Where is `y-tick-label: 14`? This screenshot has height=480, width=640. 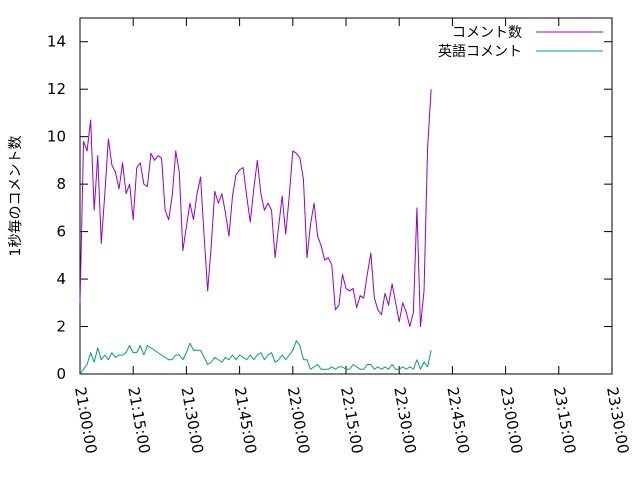
y-tick-label: 14 is located at coordinates (56, 42).